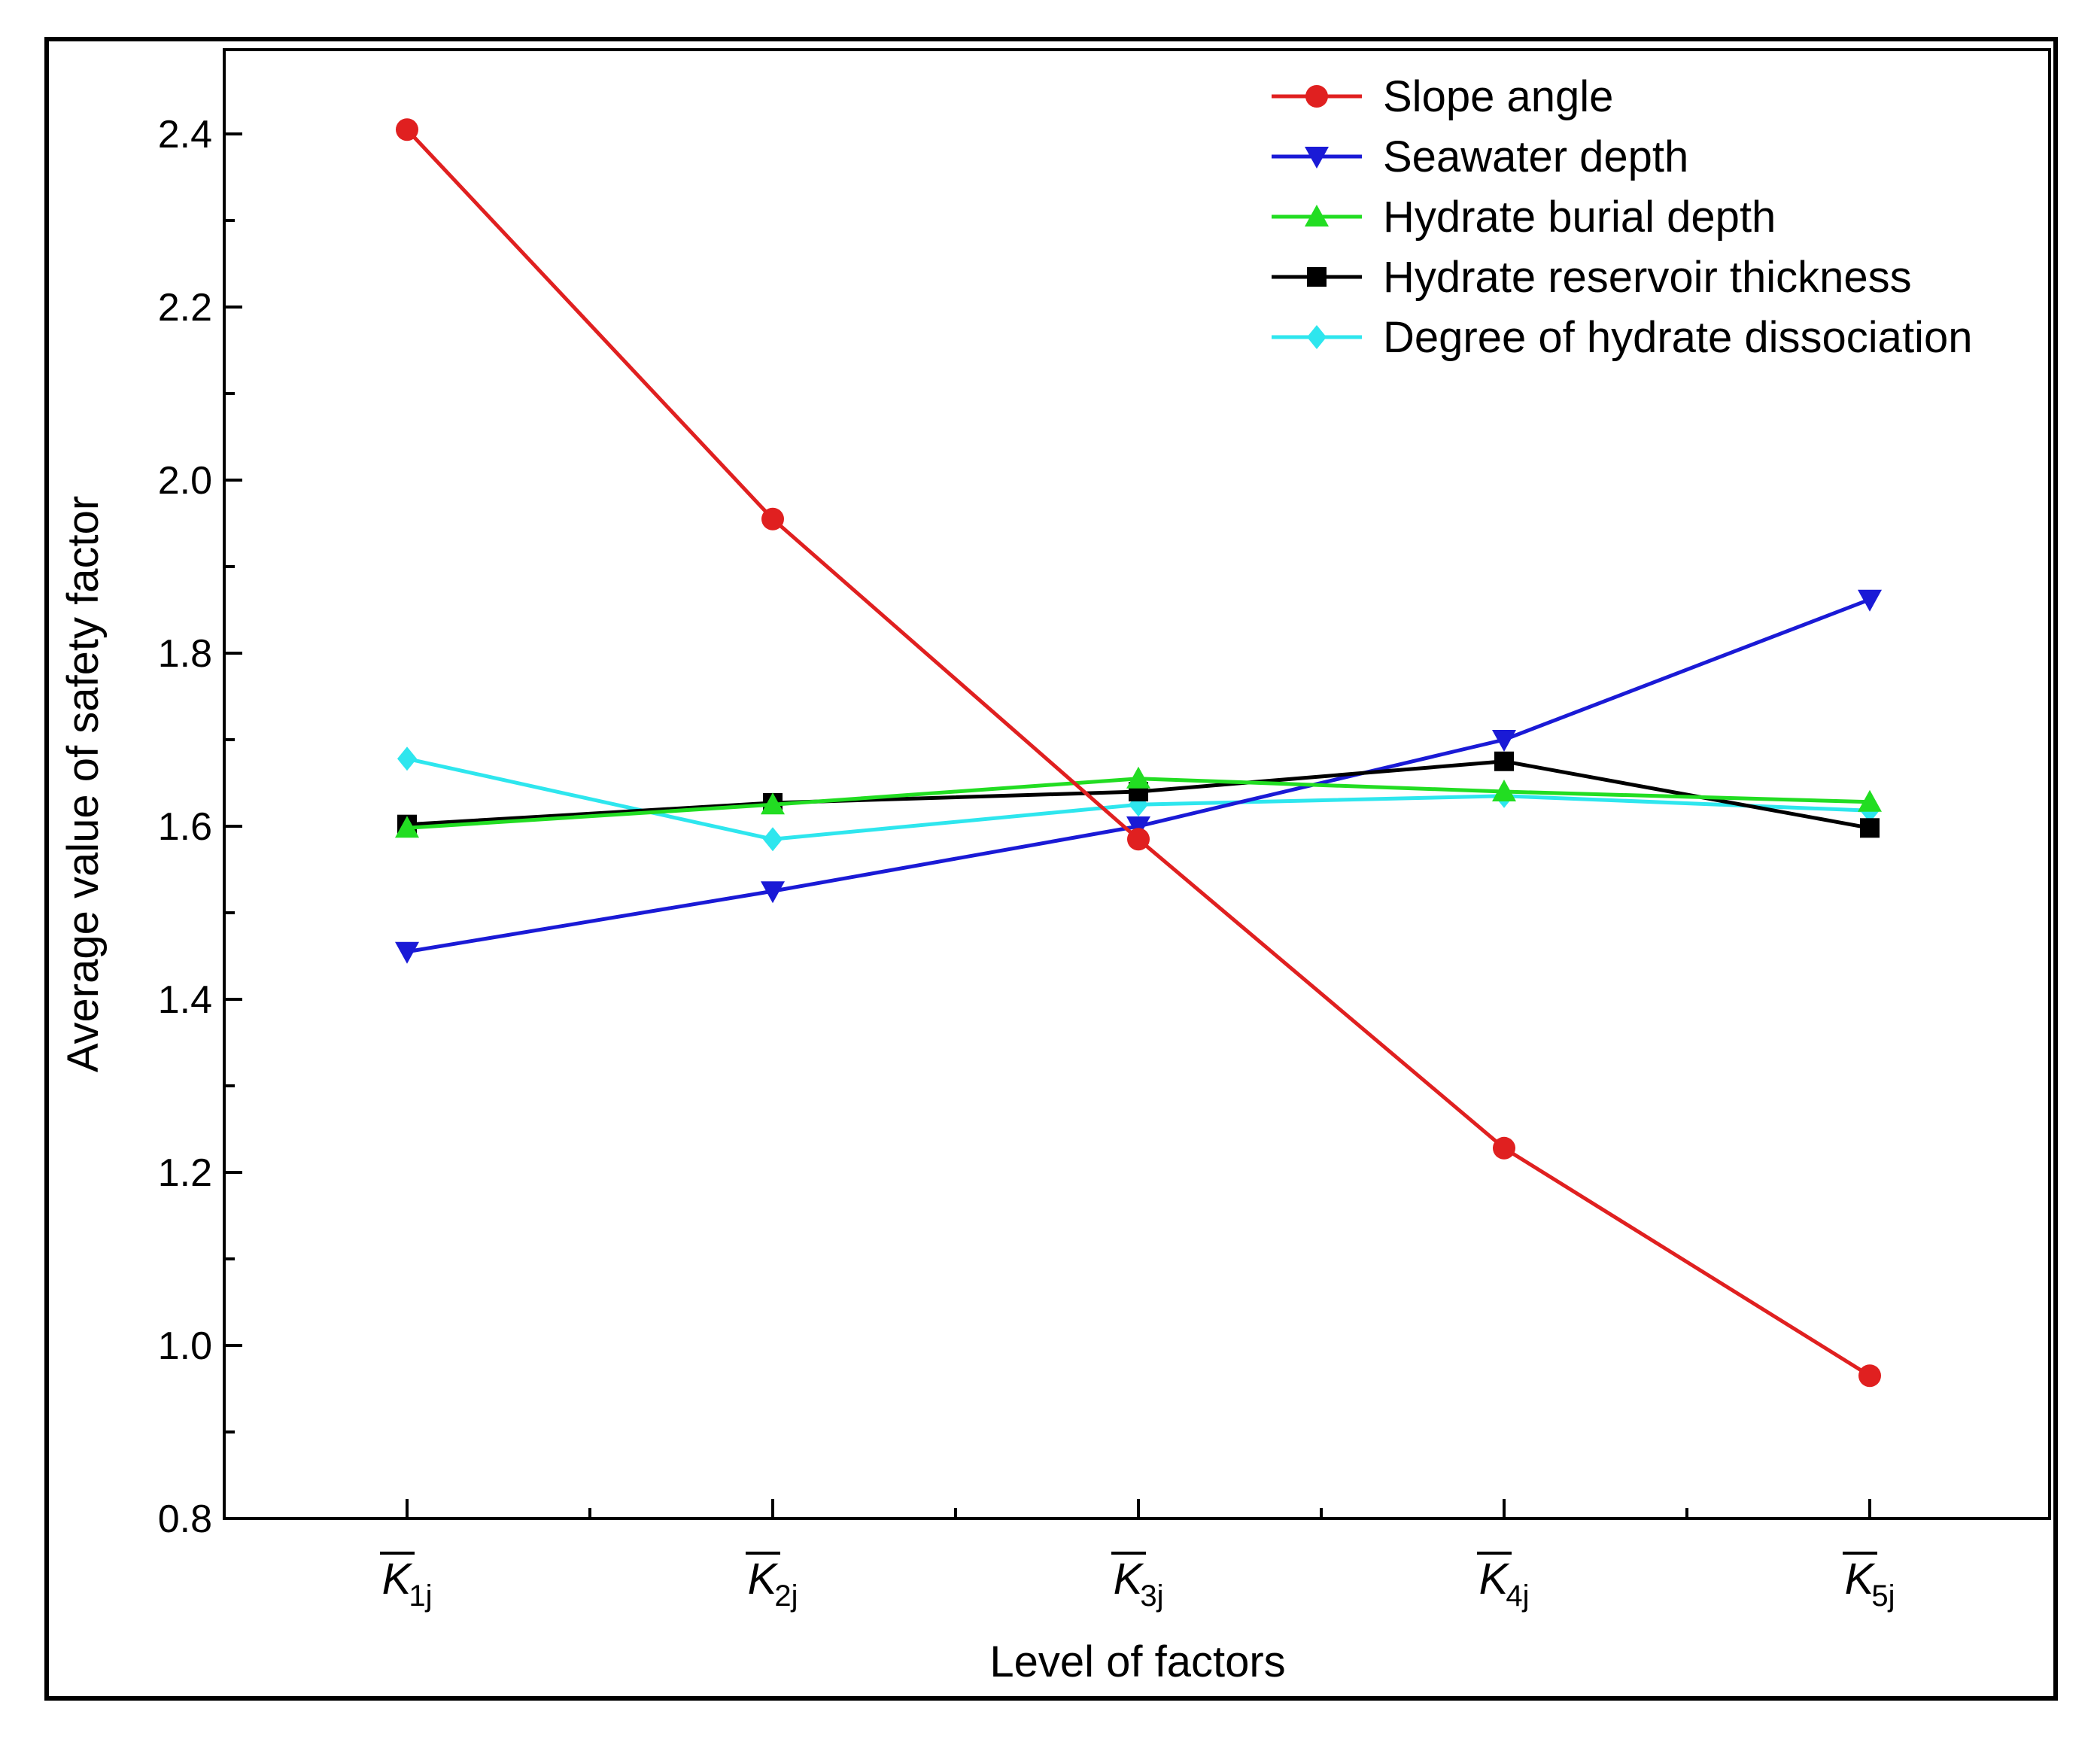 The image size is (2100, 1739). What do you see at coordinates (1138, 802) in the screenshot?
I see `series-hydrate-burial-depth` at bounding box center [1138, 802].